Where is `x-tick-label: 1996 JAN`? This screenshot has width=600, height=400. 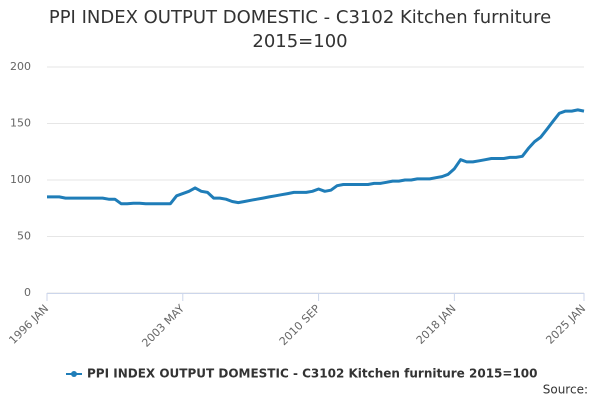 x-tick-label: 1996 JAN is located at coordinates (28, 324).